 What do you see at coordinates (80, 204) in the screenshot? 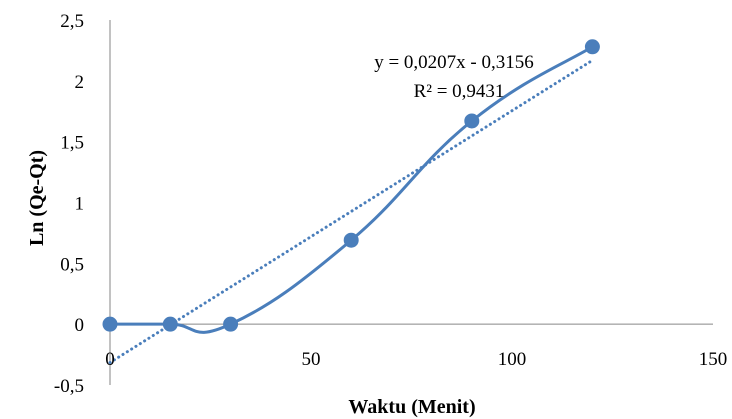
I see `y-tick-label: 1` at bounding box center [80, 204].